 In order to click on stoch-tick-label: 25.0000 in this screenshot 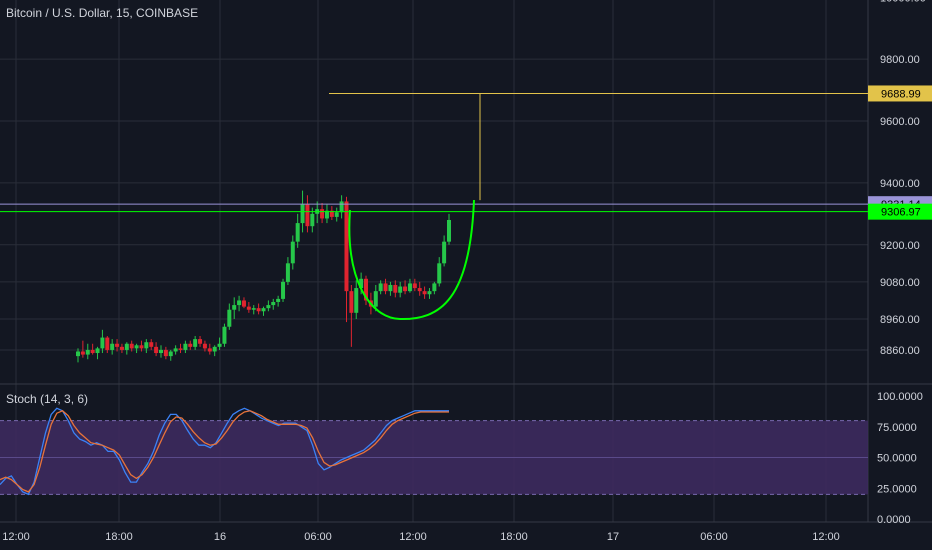, I will do `click(897, 489)`.